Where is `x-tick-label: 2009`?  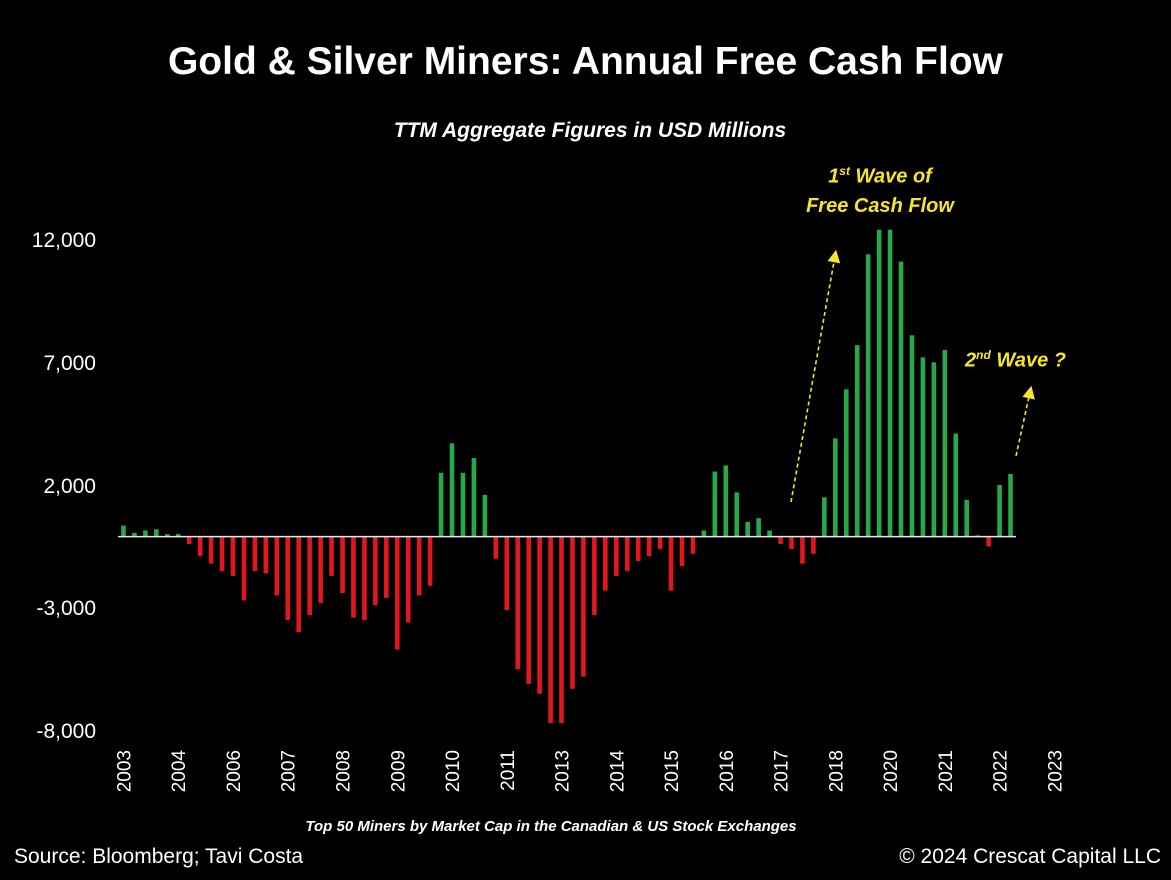 x-tick-label: 2009 is located at coordinates (398, 771).